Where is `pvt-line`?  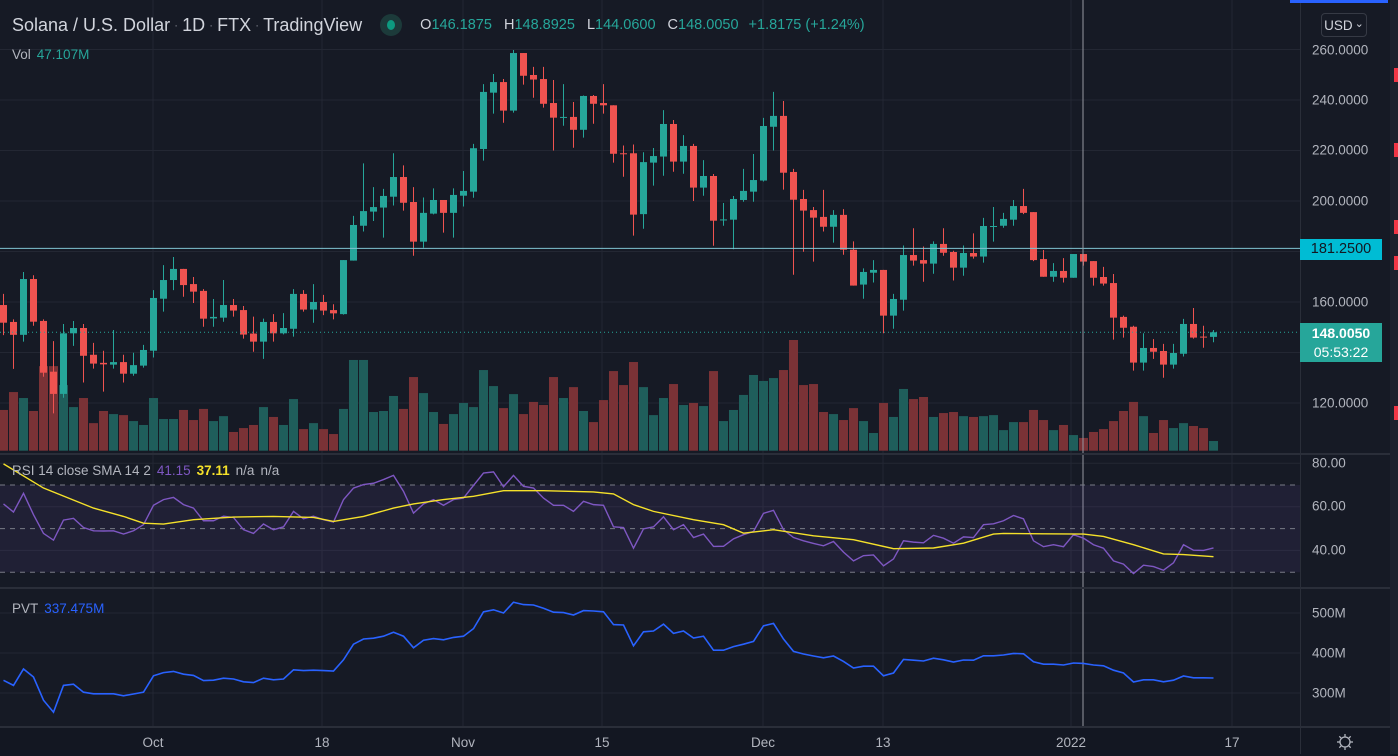 pvt-line is located at coordinates (608, 657).